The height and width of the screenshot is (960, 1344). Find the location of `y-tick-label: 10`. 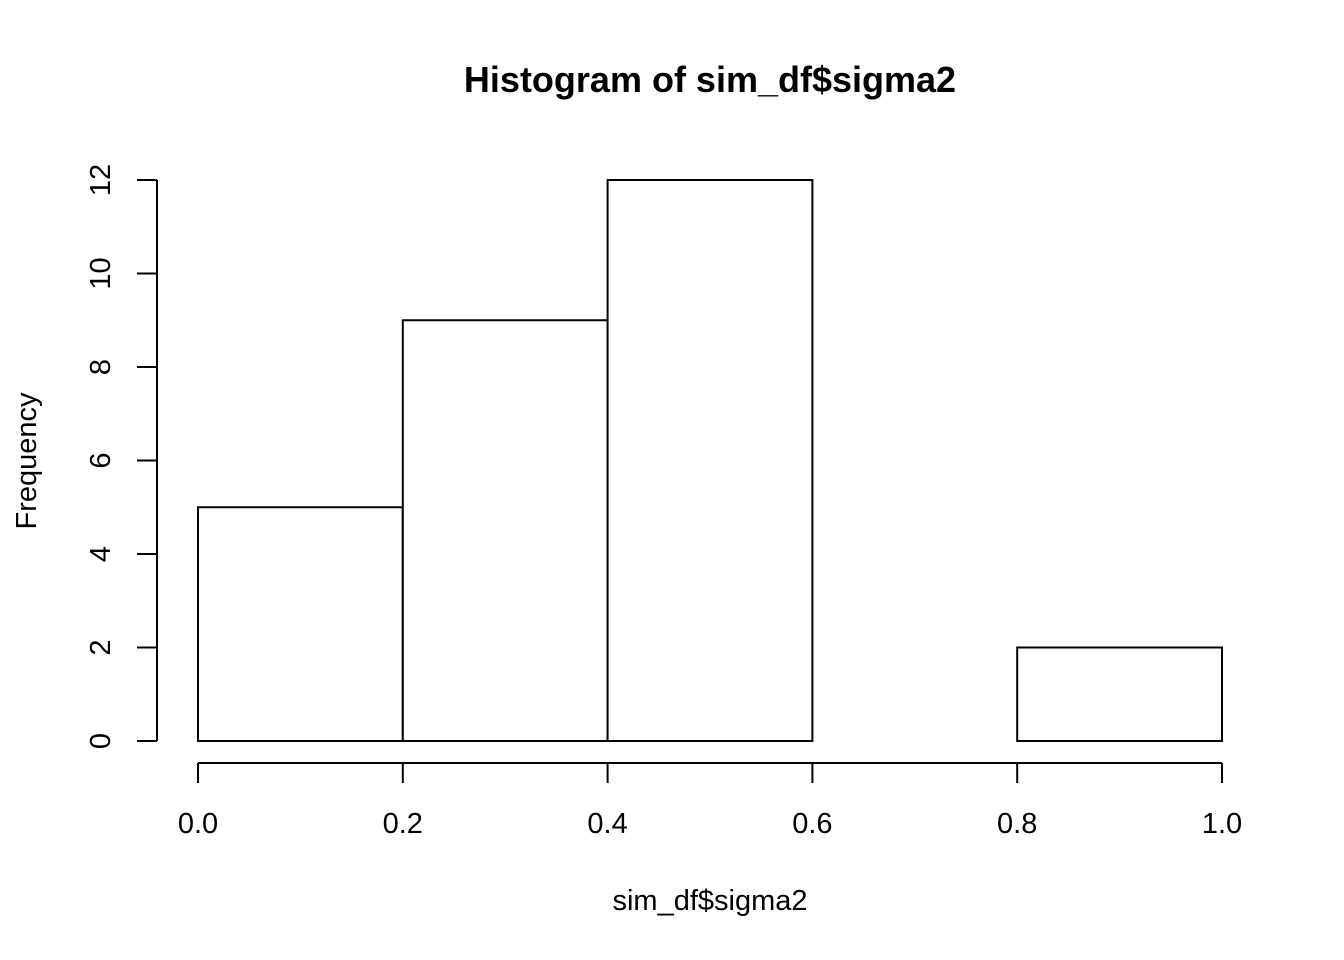

y-tick-label: 10 is located at coordinates (101, 273).